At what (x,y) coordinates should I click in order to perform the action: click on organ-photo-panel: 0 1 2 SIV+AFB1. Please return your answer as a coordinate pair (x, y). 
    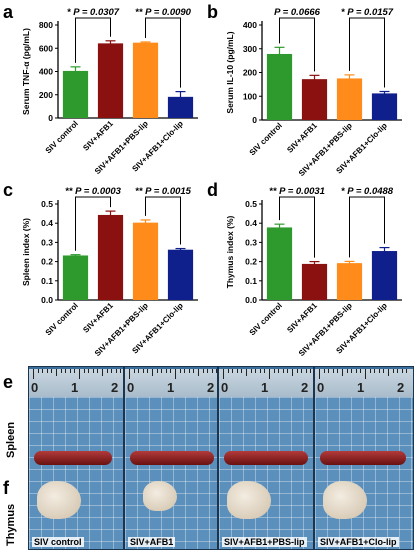
    Looking at the image, I should click on (171, 458).